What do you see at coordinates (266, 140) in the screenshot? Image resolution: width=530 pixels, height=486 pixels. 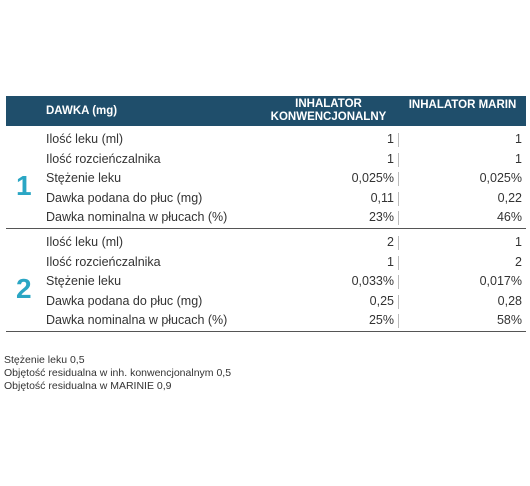 I see `table-row: Ilość leku (ml) 1 1` at bounding box center [266, 140].